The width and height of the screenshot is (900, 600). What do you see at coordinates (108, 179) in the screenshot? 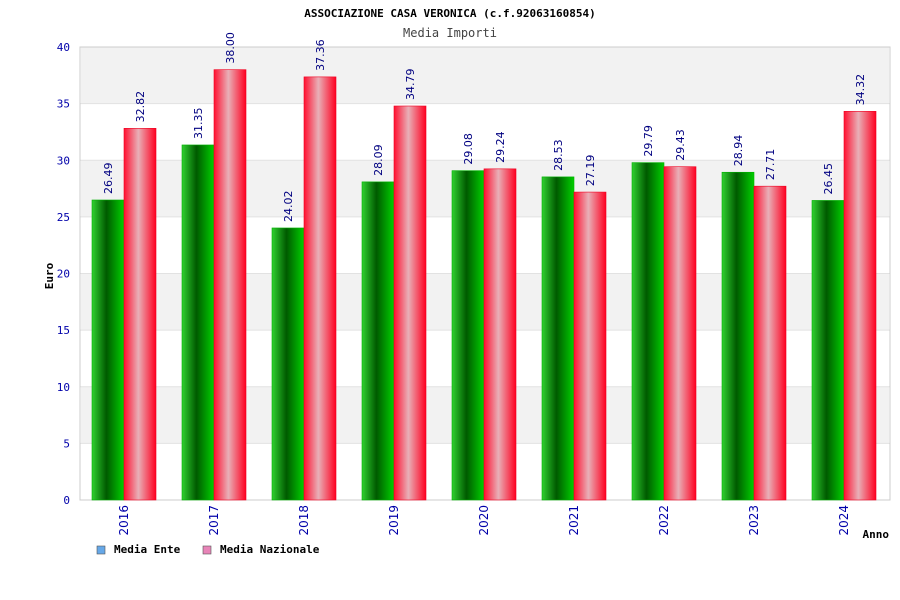
I see `data-label: 26.49` at bounding box center [108, 179].